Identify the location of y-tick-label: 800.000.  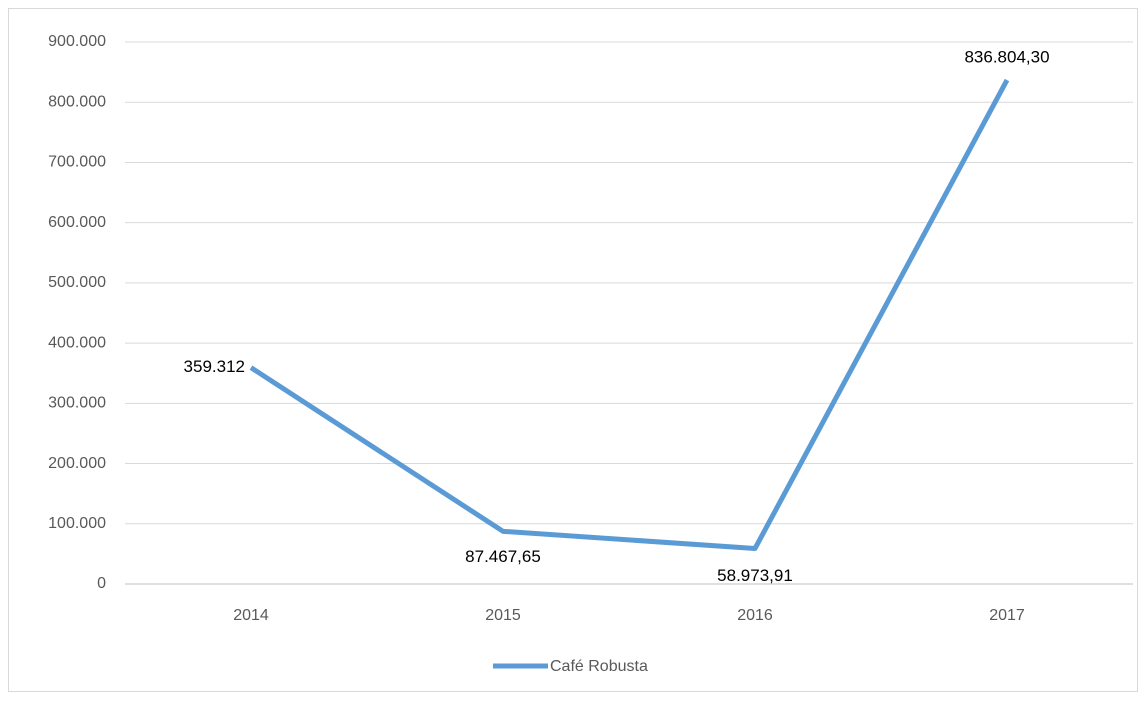
(77, 101).